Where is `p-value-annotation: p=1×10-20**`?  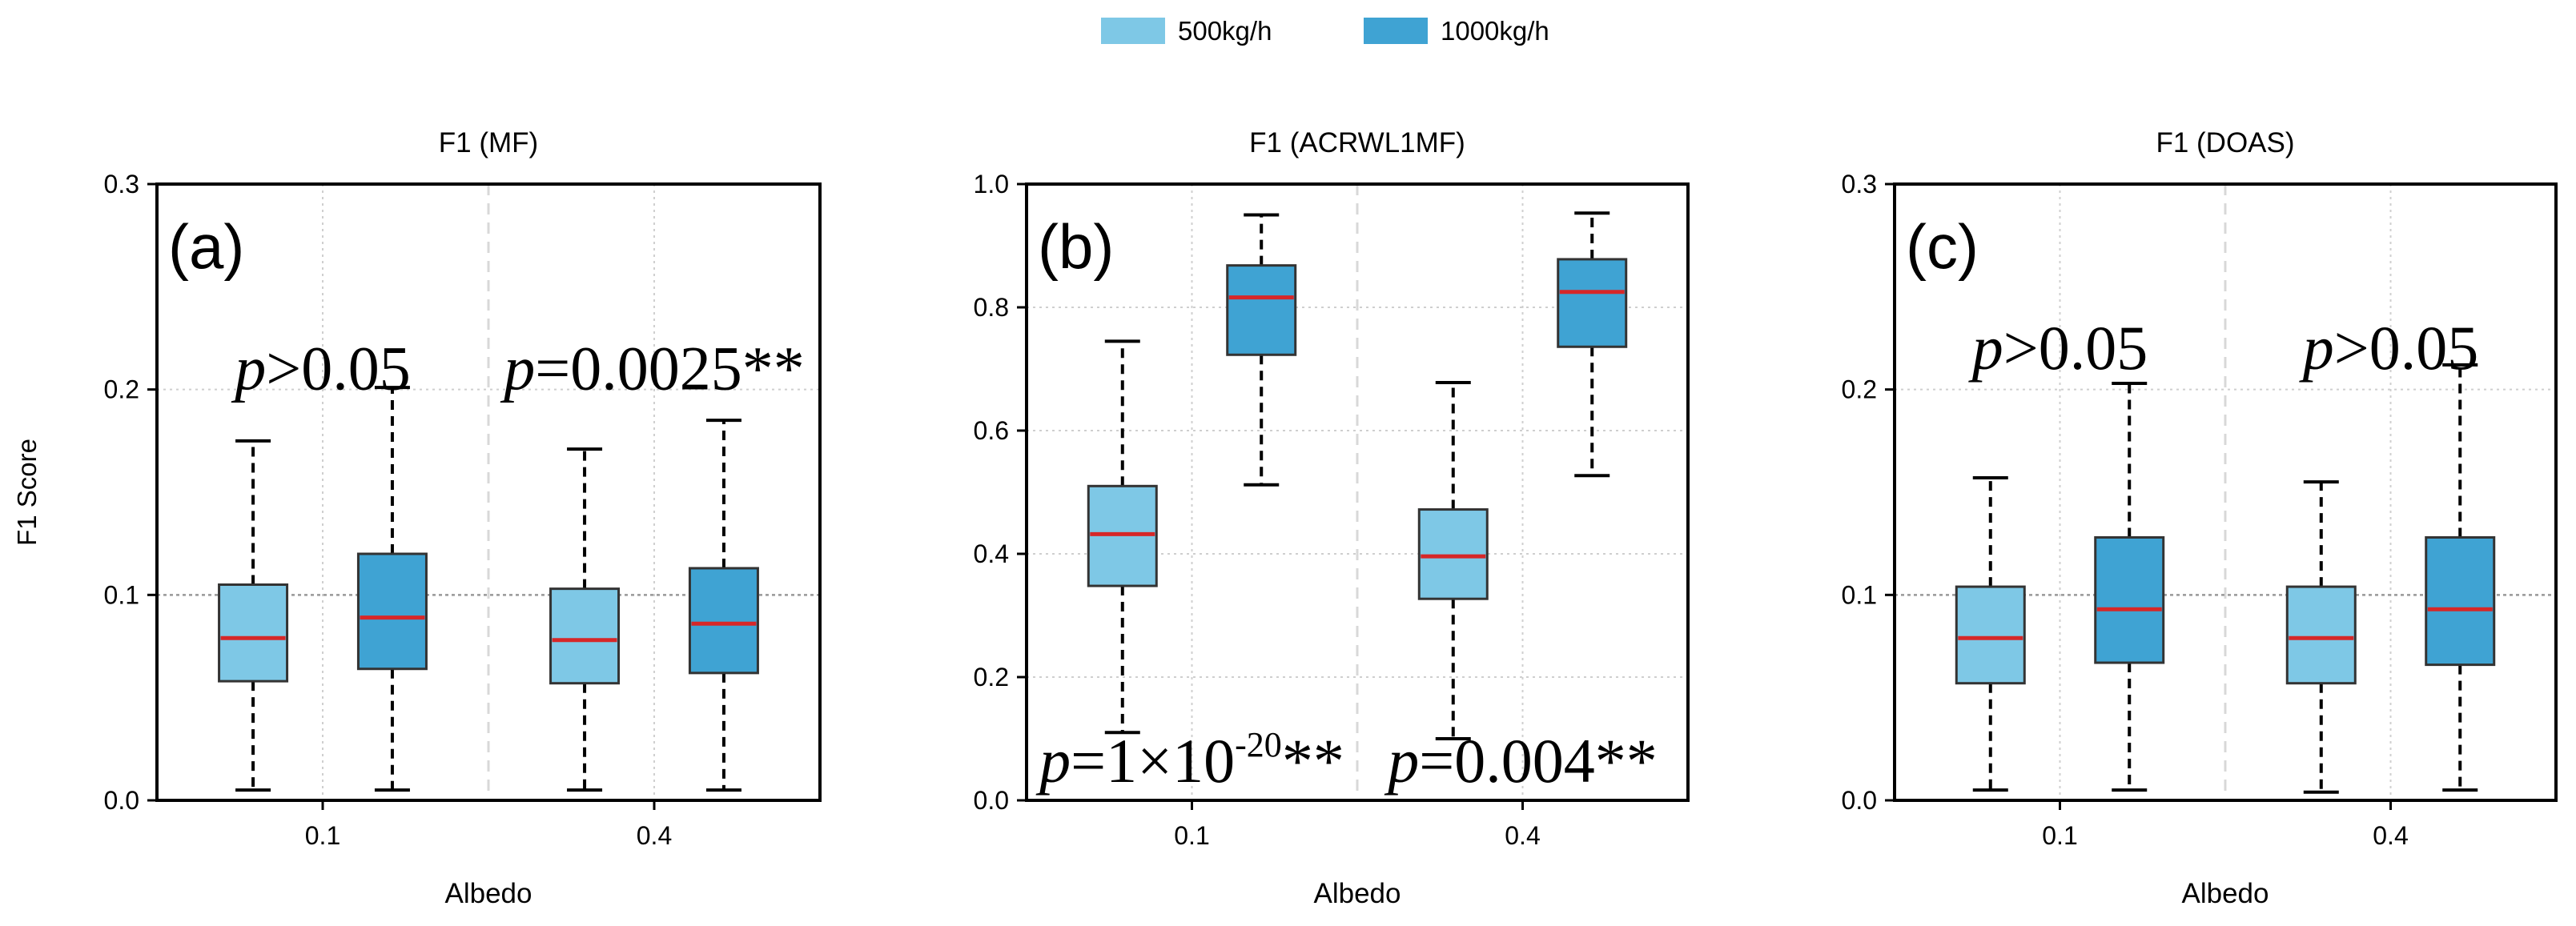
p-value-annotation: p=1×10-20** is located at coordinates (1189, 760).